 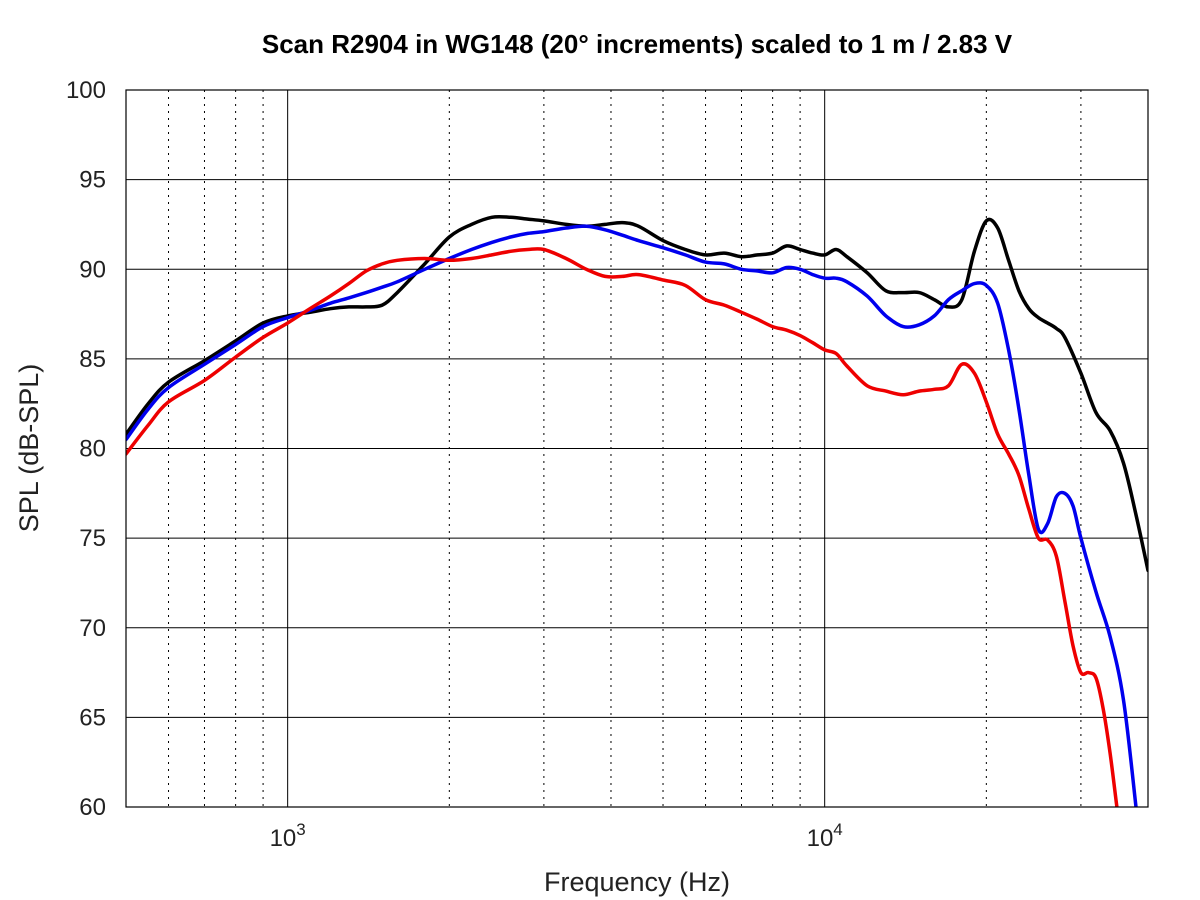 I want to click on y-tick-label-6: 90, so click(x=92, y=269).